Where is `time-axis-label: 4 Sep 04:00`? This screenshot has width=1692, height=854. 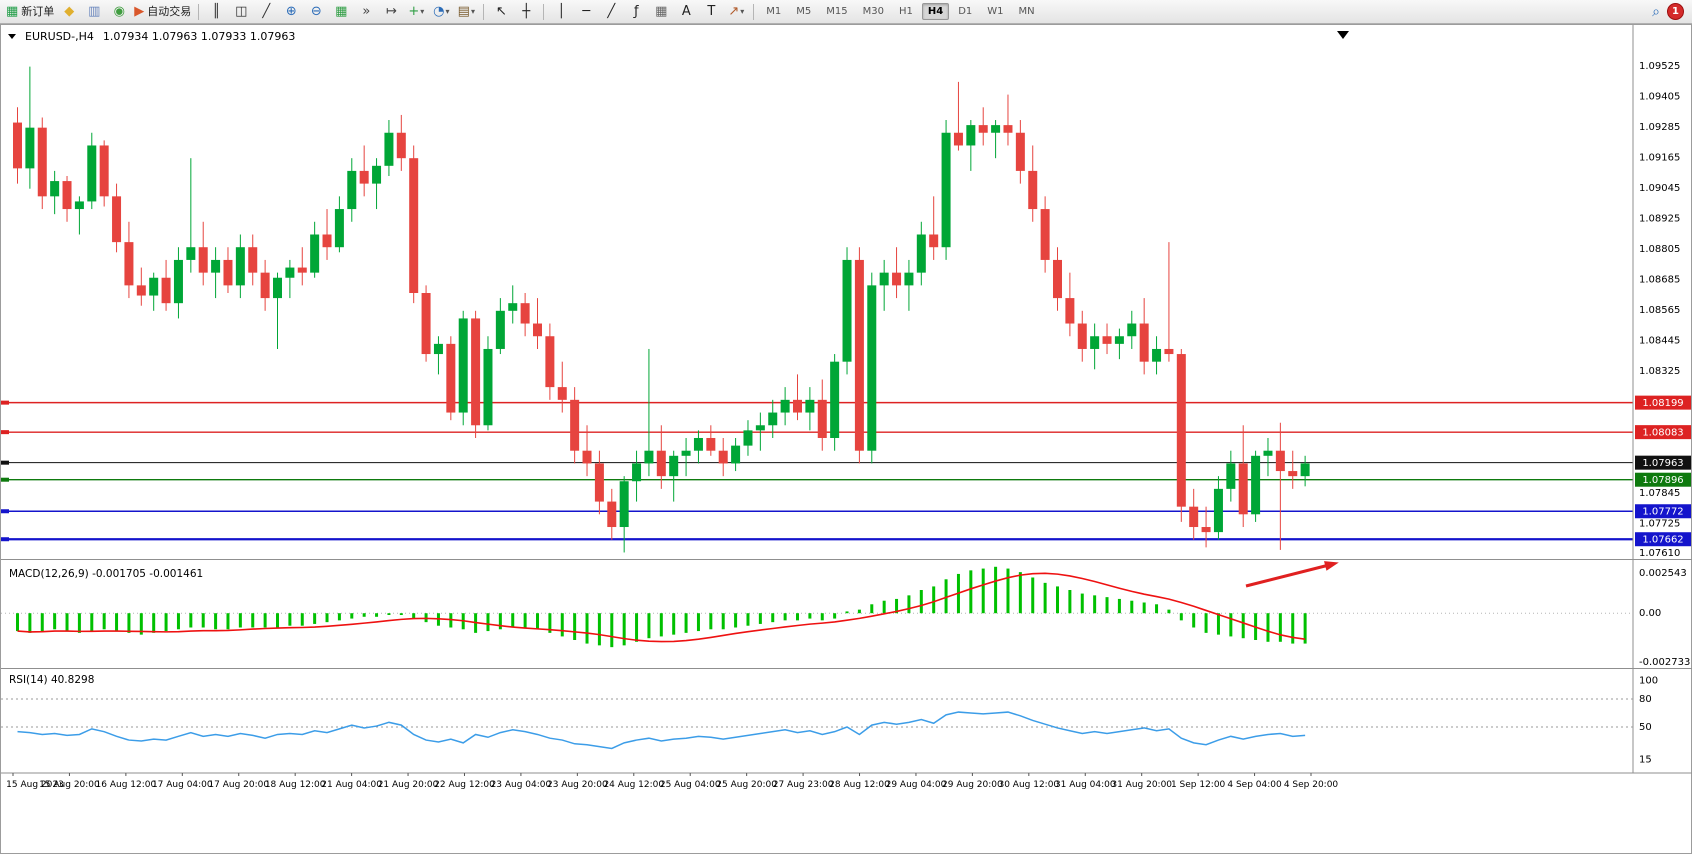
time-axis-label: 4 Sep 04:00 is located at coordinates (1254, 785).